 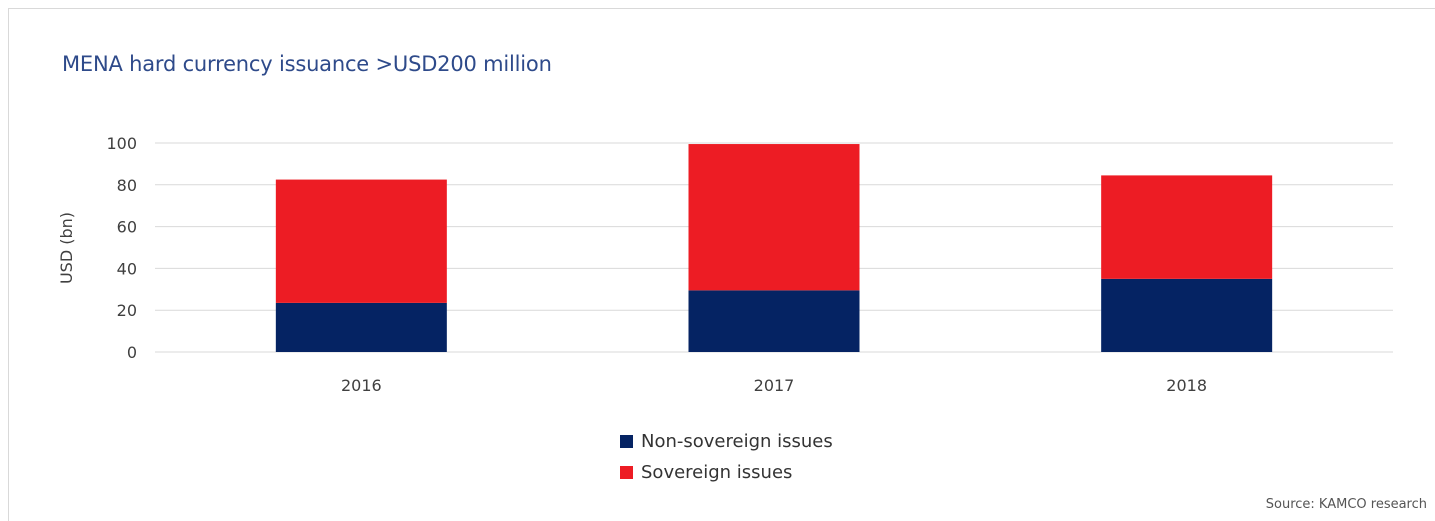 I want to click on legend-item-non-sovereign: Non-sovereign issues, so click(x=726, y=441).